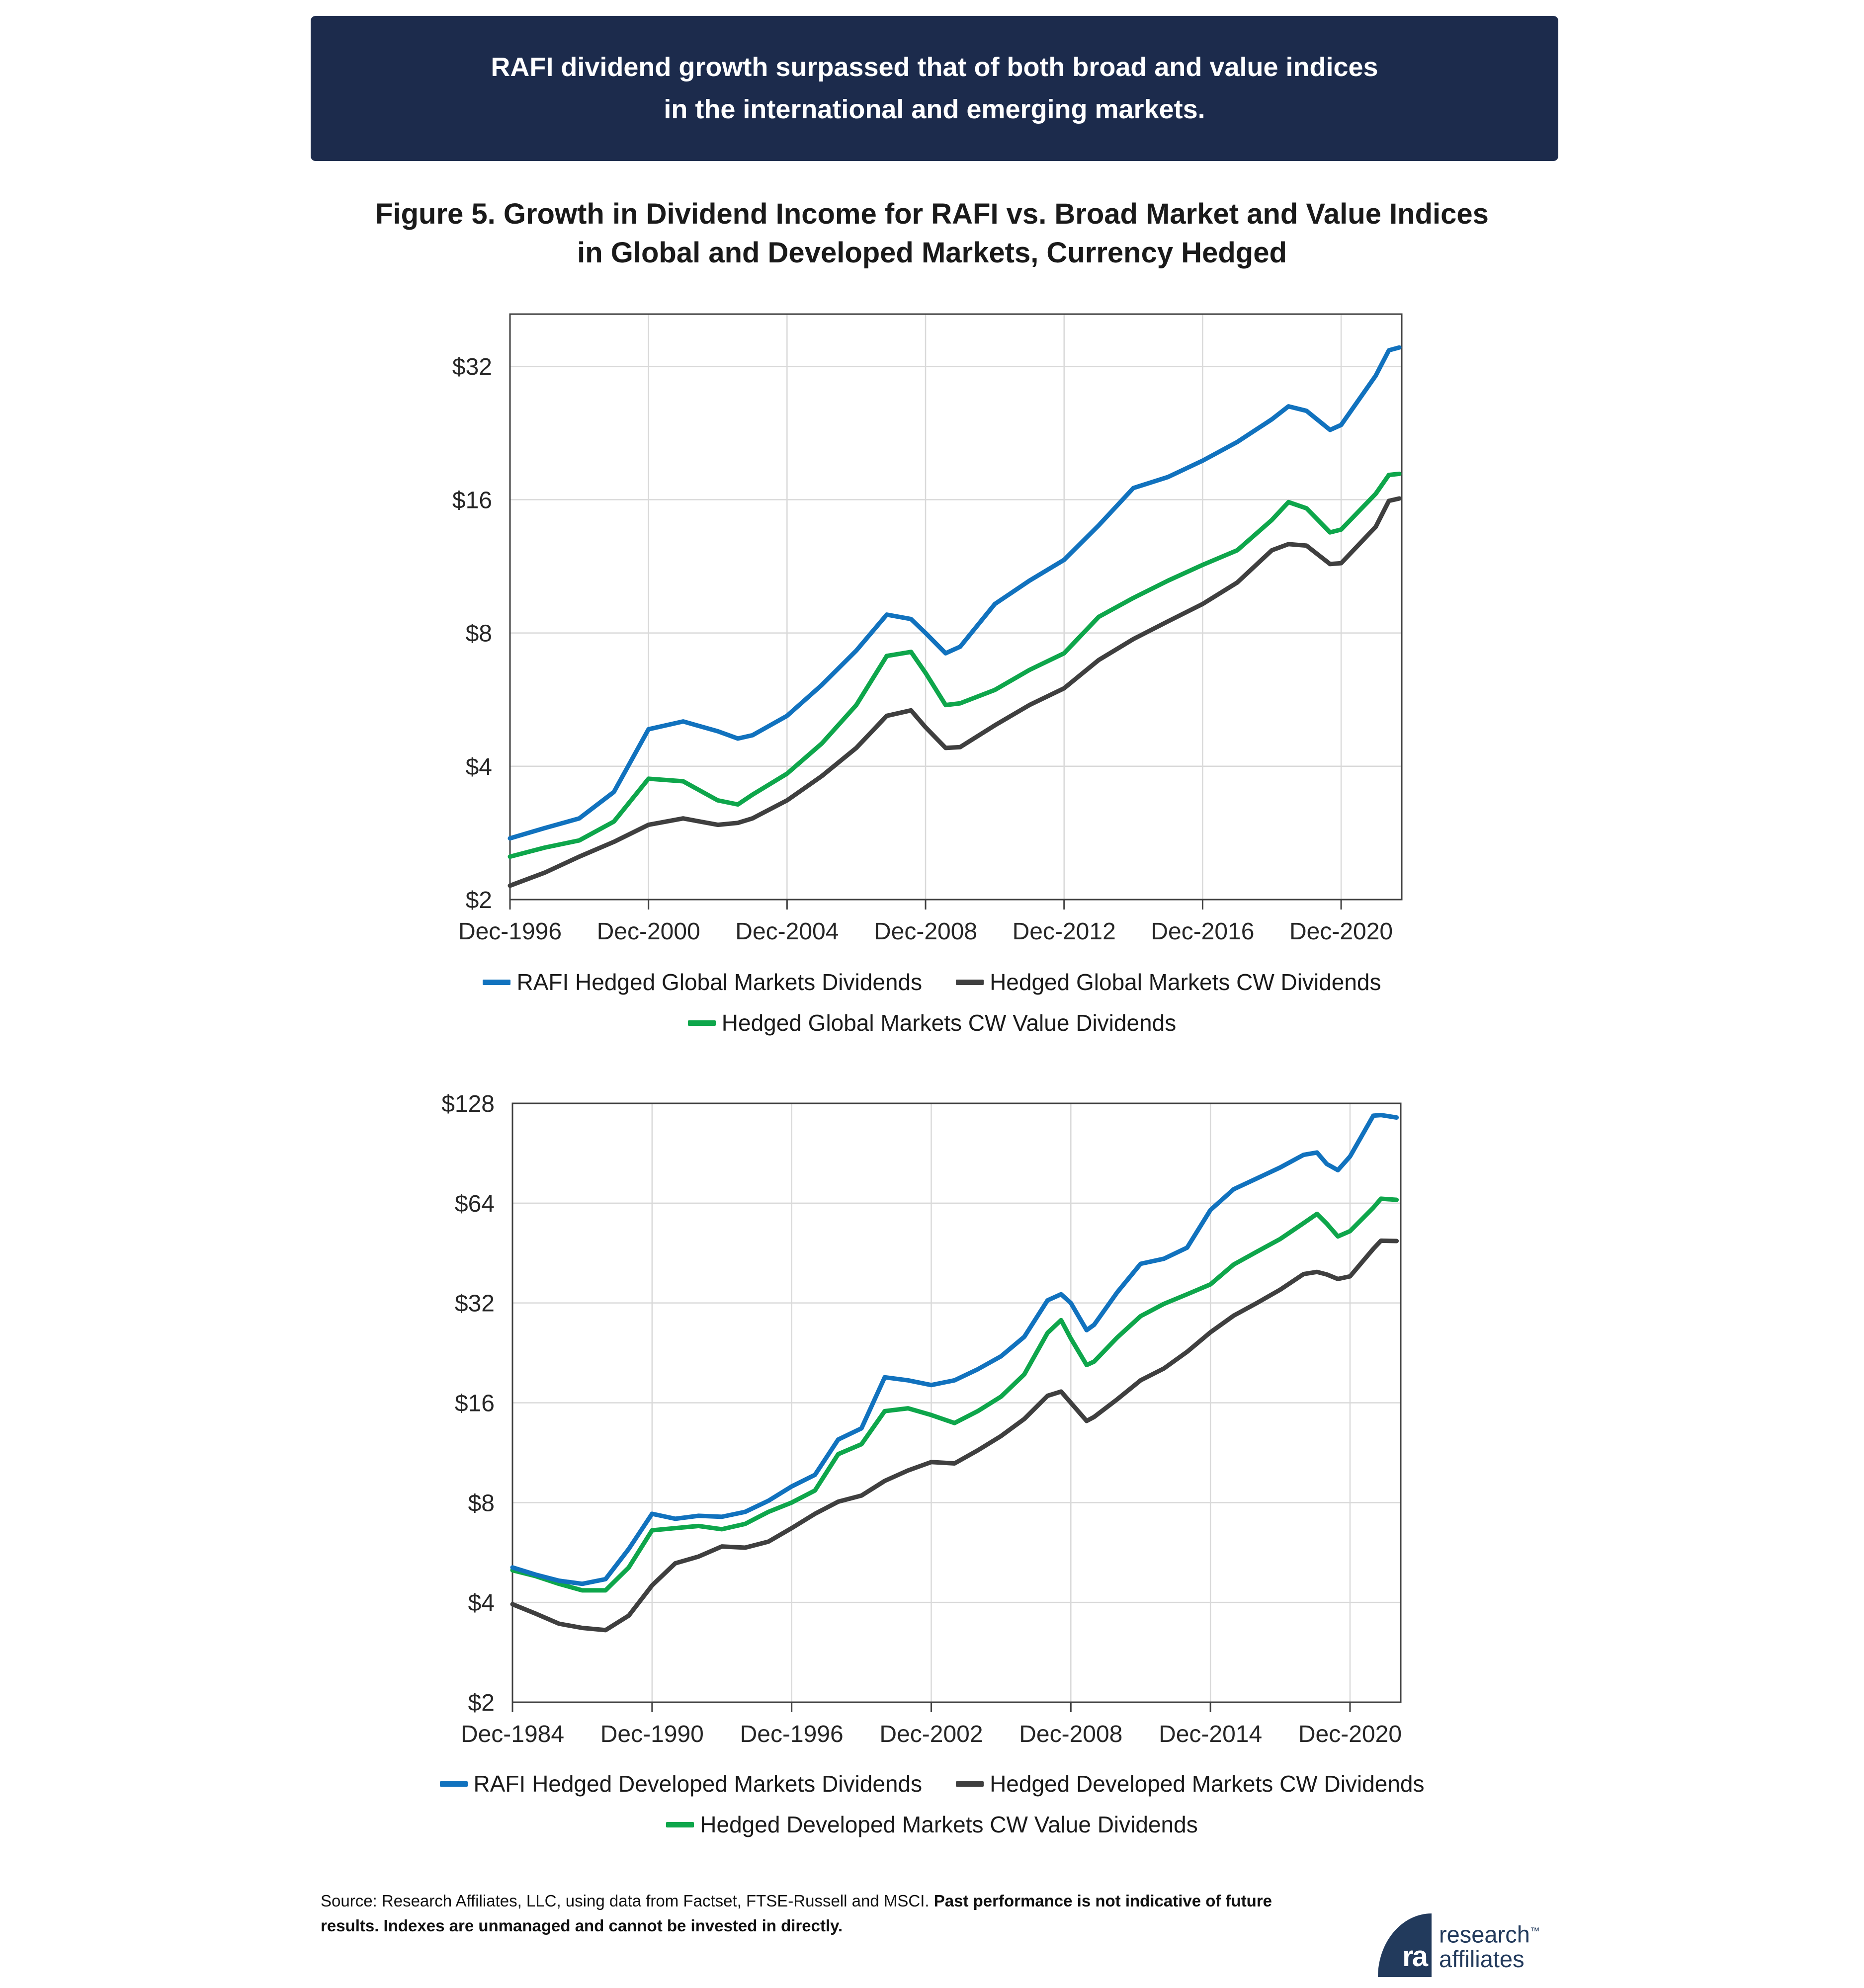 This screenshot has height=1988, width=1864. I want to click on legend-label: Hedged Global Markets CW Dividends, so click(1186, 982).